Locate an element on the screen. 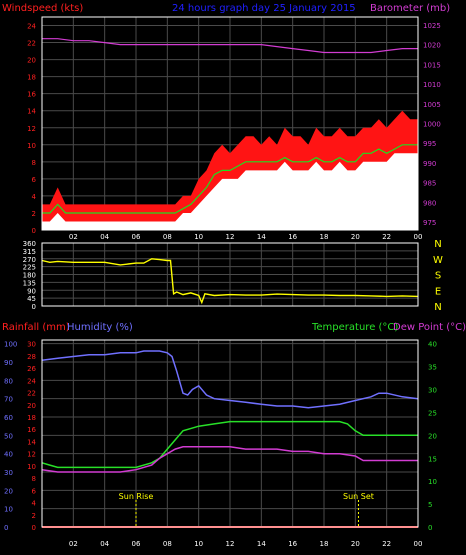 The image size is (466, 555). series-barometer-line is located at coordinates (230, 46).